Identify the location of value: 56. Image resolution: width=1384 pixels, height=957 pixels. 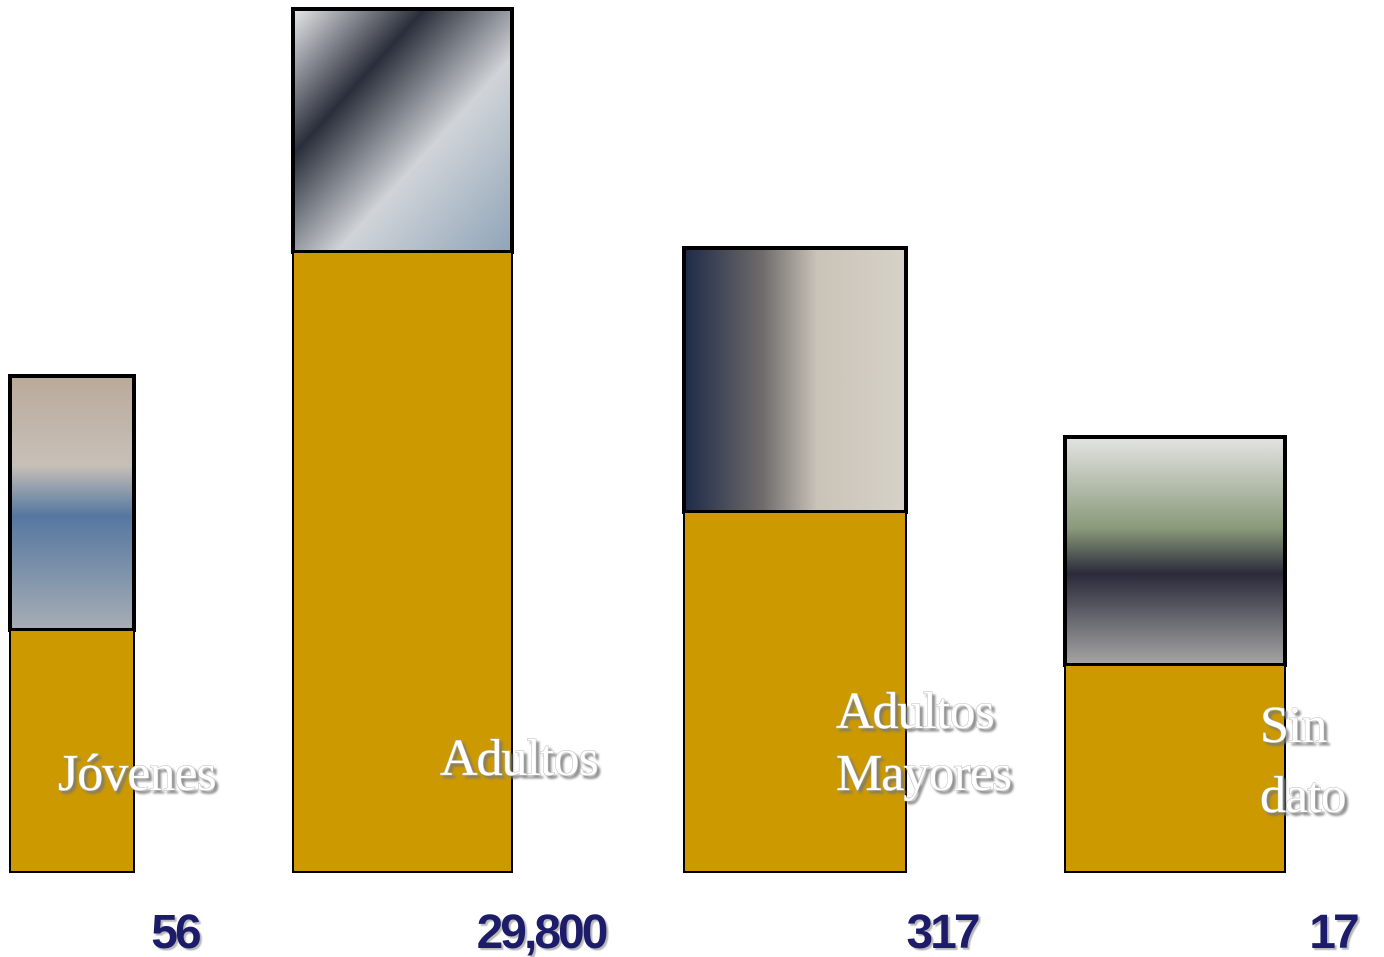
(175, 931).